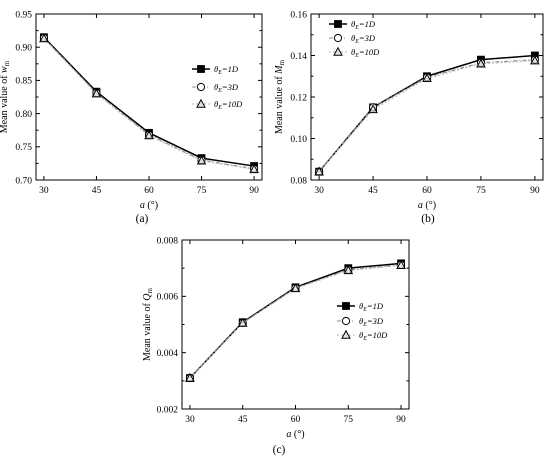  What do you see at coordinates (298, 15) in the screenshot?
I see `y-tick-label: 0.16` at bounding box center [298, 15].